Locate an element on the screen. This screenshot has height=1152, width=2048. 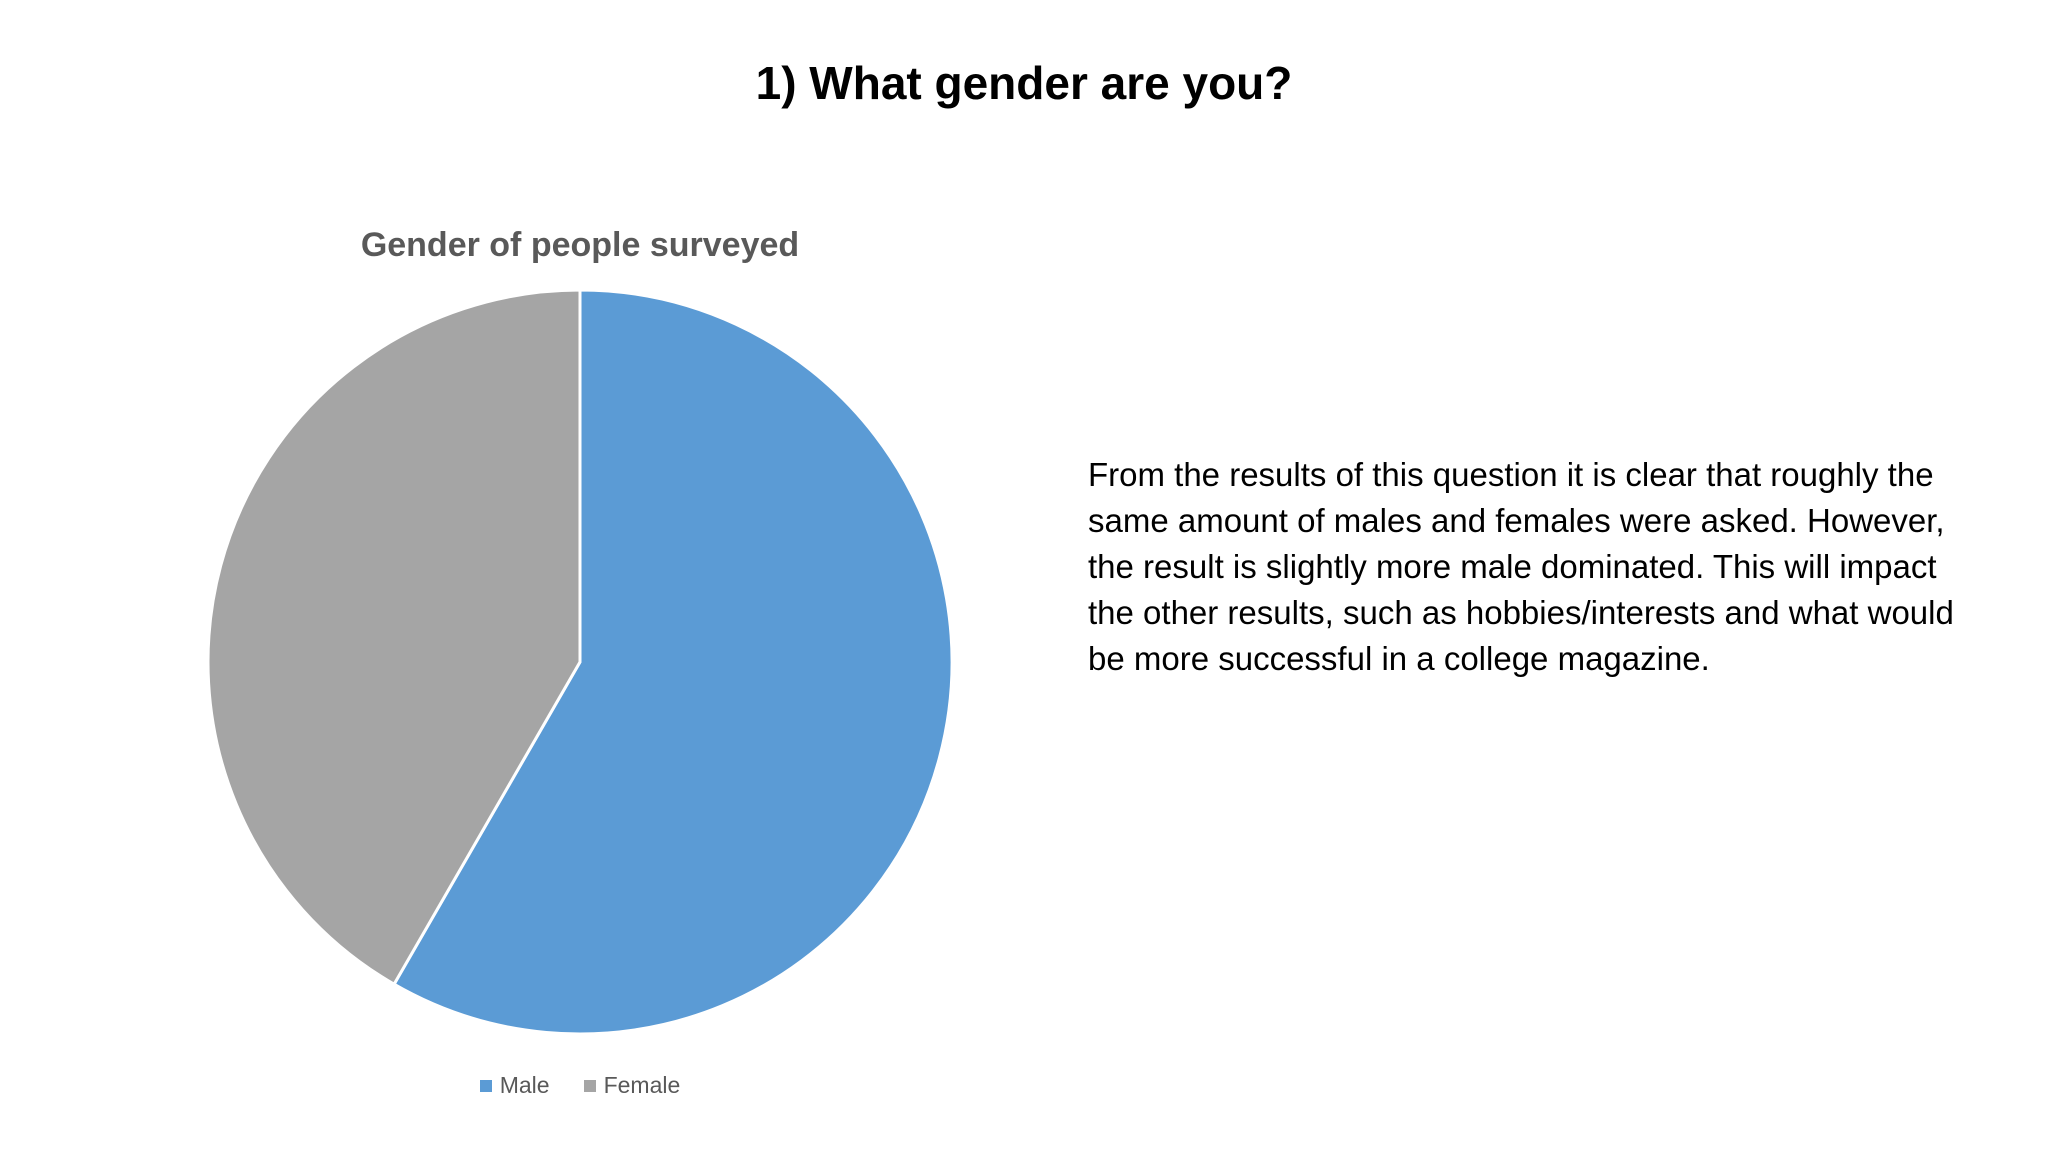
pie-slice-female is located at coordinates (394, 638).